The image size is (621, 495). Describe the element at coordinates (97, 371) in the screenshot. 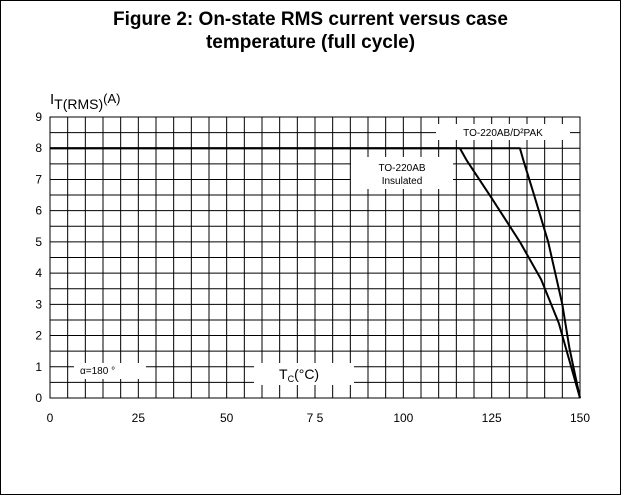

I see `conduction-angle-label: α=180 °` at that location.